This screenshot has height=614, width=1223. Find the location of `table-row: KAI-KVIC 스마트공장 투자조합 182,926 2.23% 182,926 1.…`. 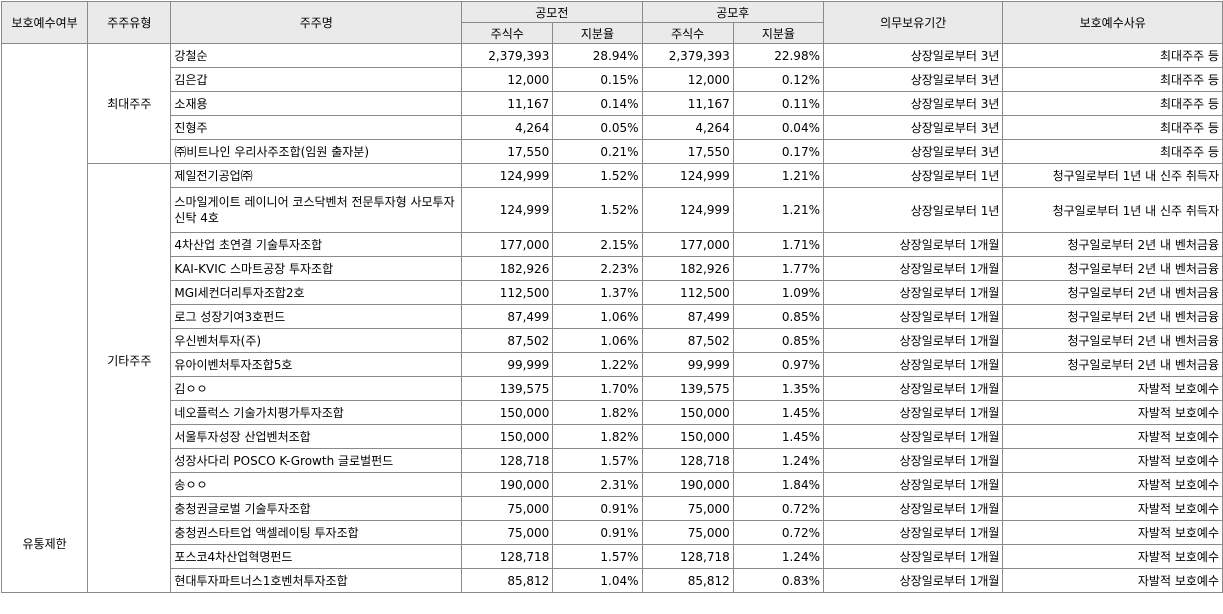

table-row: KAI-KVIC 스마트공장 투자조합 182,926 2.23% 182,926 1.… is located at coordinates (612, 268).